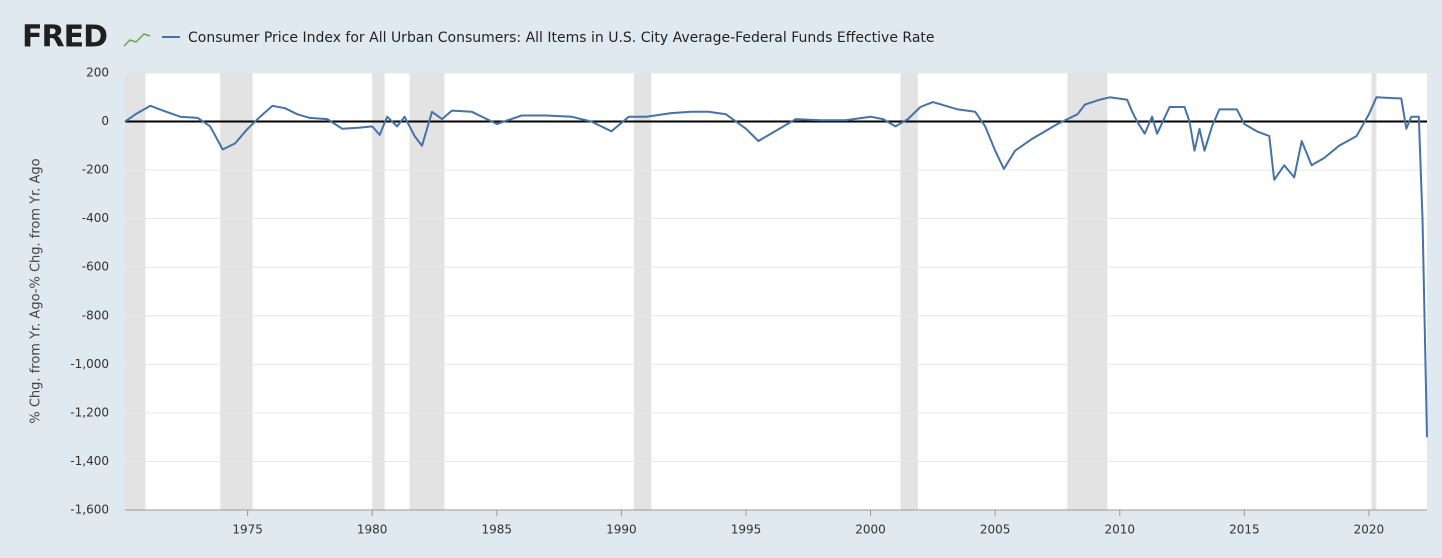 The width and height of the screenshot is (1442, 558). What do you see at coordinates (95, 218) in the screenshot?
I see `y-tick-label: -400` at bounding box center [95, 218].